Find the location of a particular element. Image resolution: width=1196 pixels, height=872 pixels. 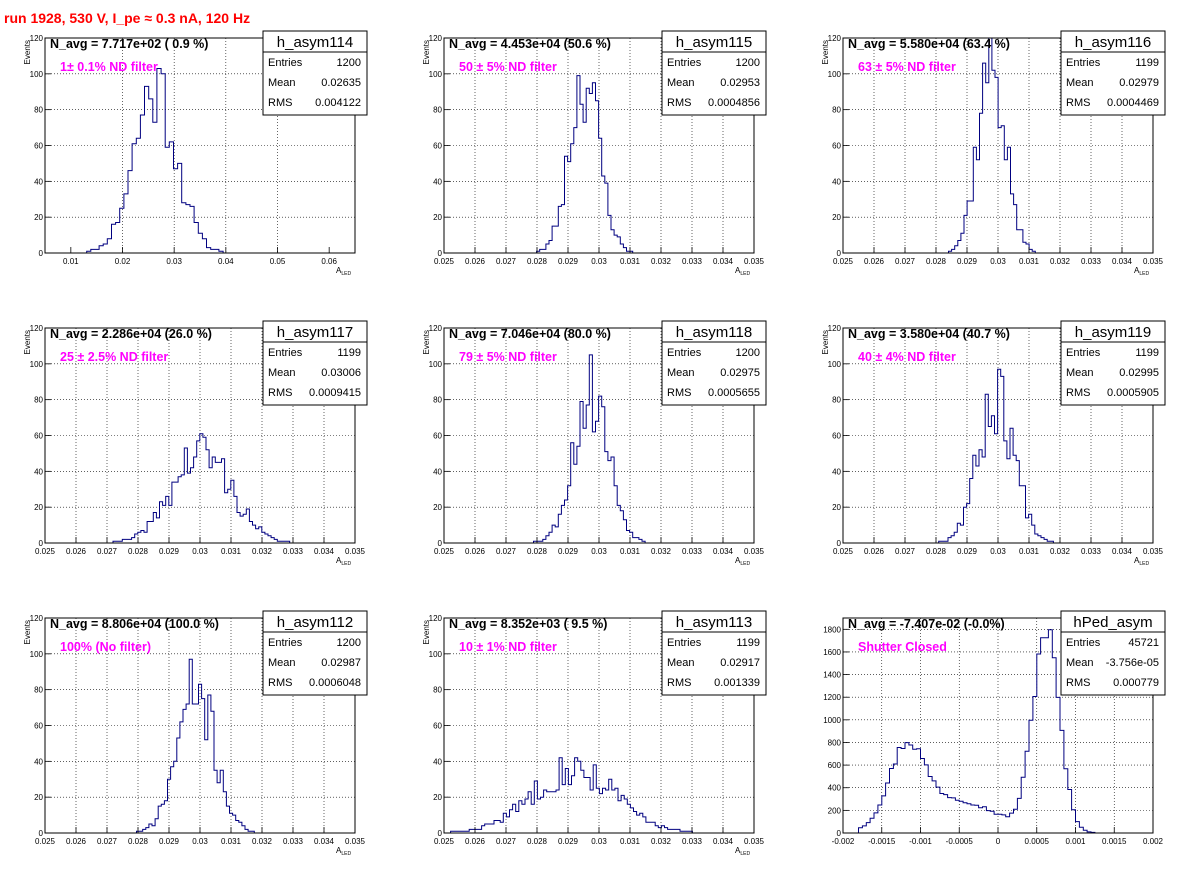

y-tick-label: 60 is located at coordinates (836, 146).